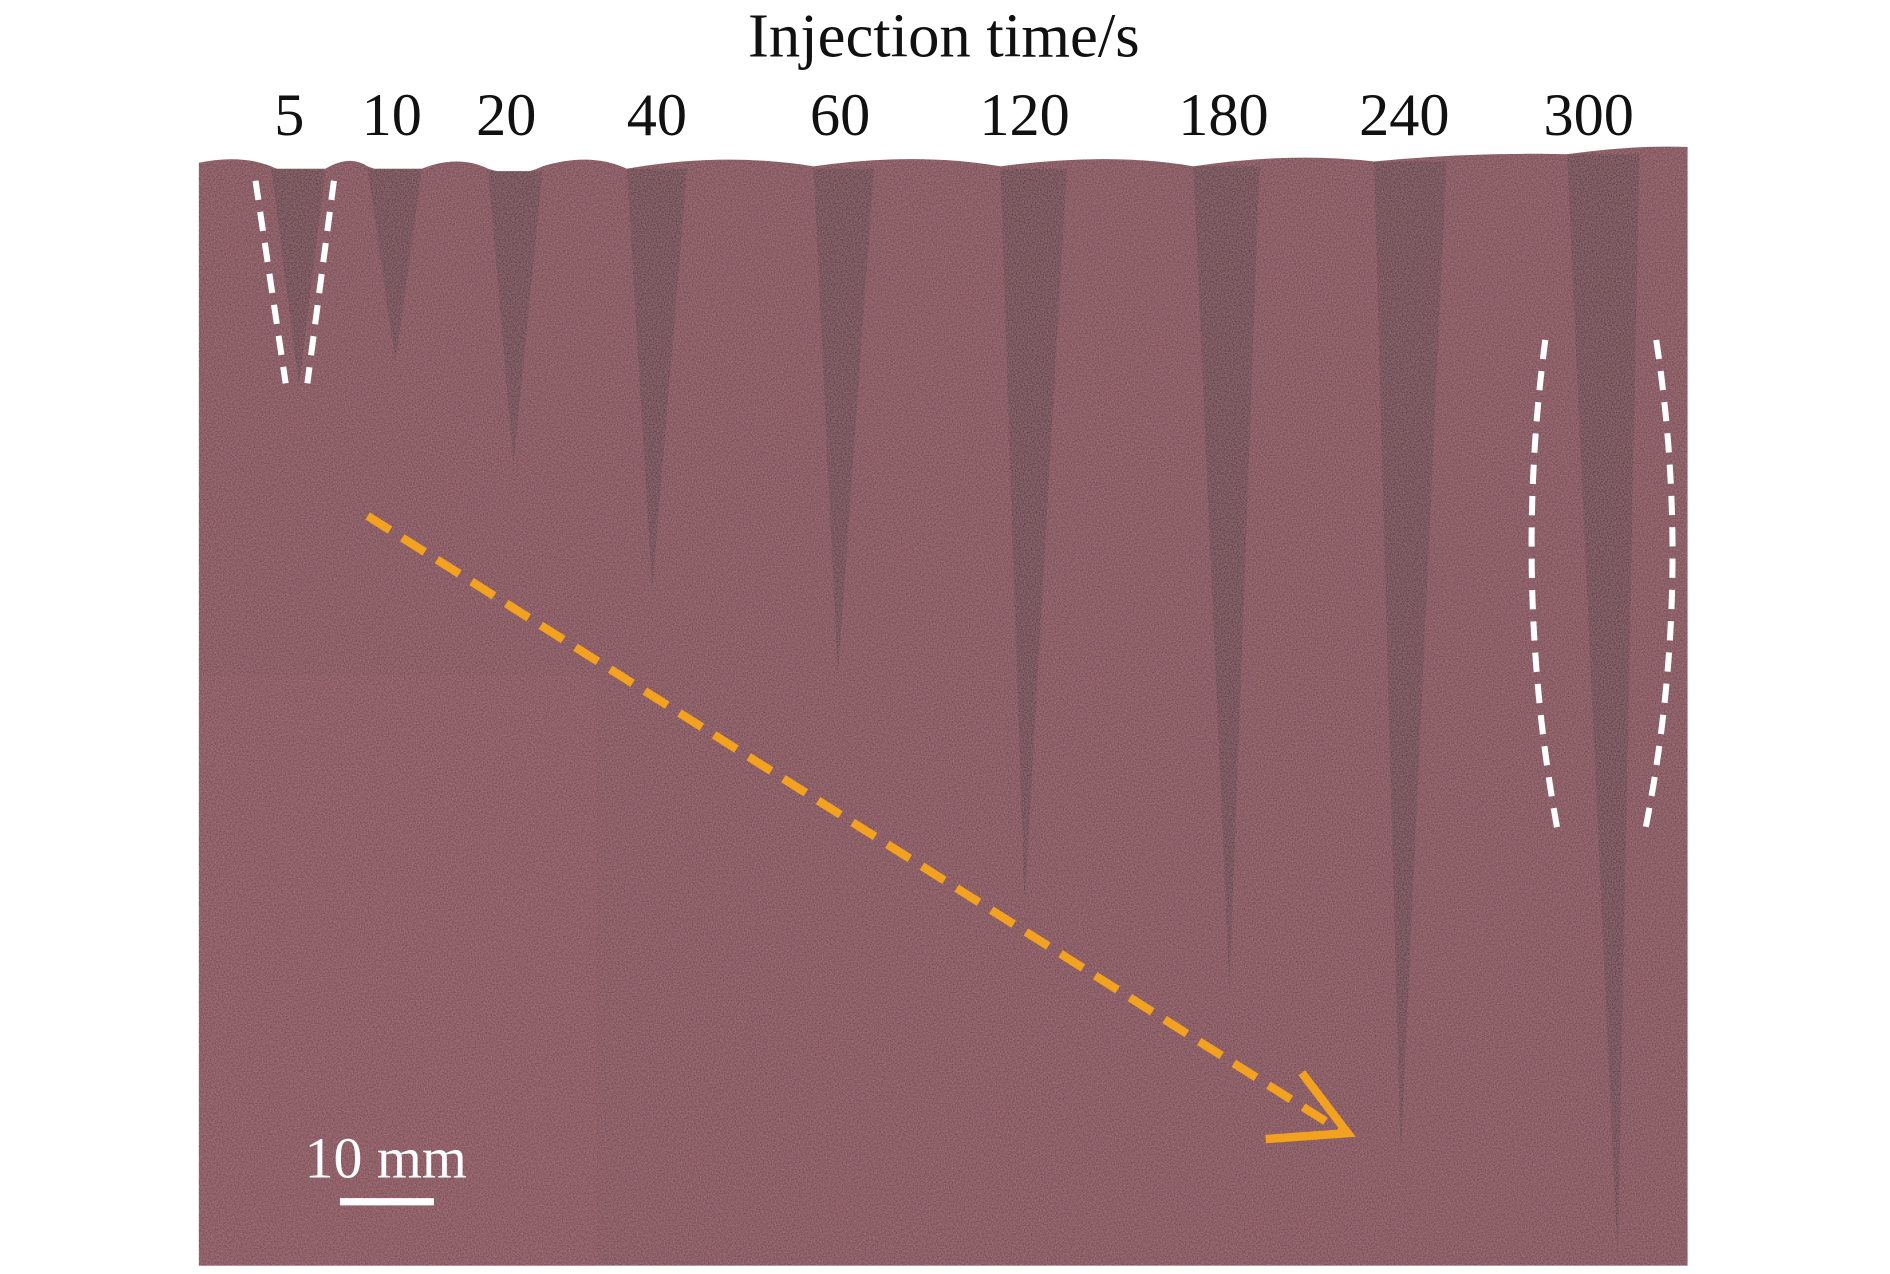 This screenshot has height=1274, width=1890. I want to click on time-label: 240, so click(1404, 115).